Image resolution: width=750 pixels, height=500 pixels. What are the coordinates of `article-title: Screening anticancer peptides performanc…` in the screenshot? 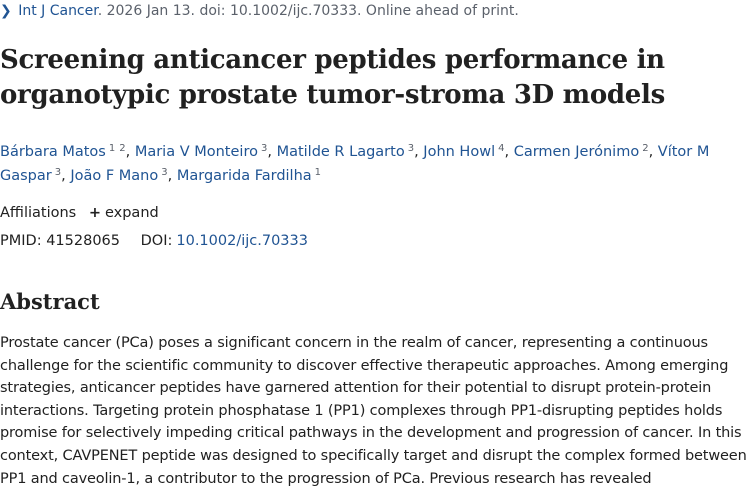 It's located at (332, 77).